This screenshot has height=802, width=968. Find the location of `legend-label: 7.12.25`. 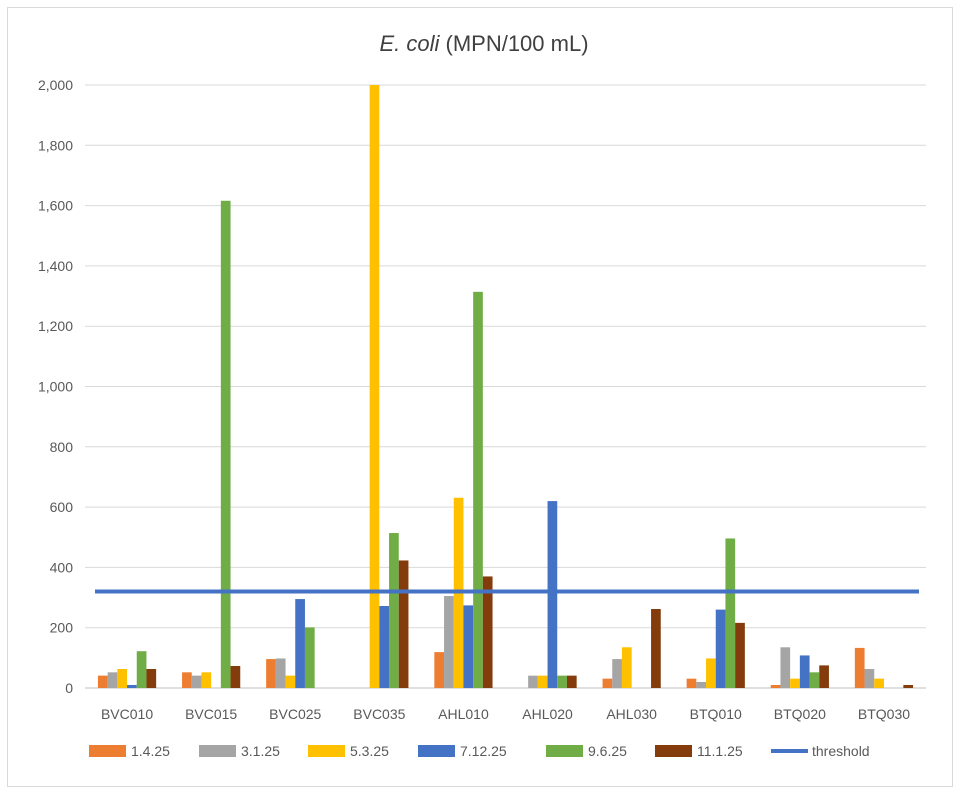

legend-label: 7.12.25 is located at coordinates (483, 751).